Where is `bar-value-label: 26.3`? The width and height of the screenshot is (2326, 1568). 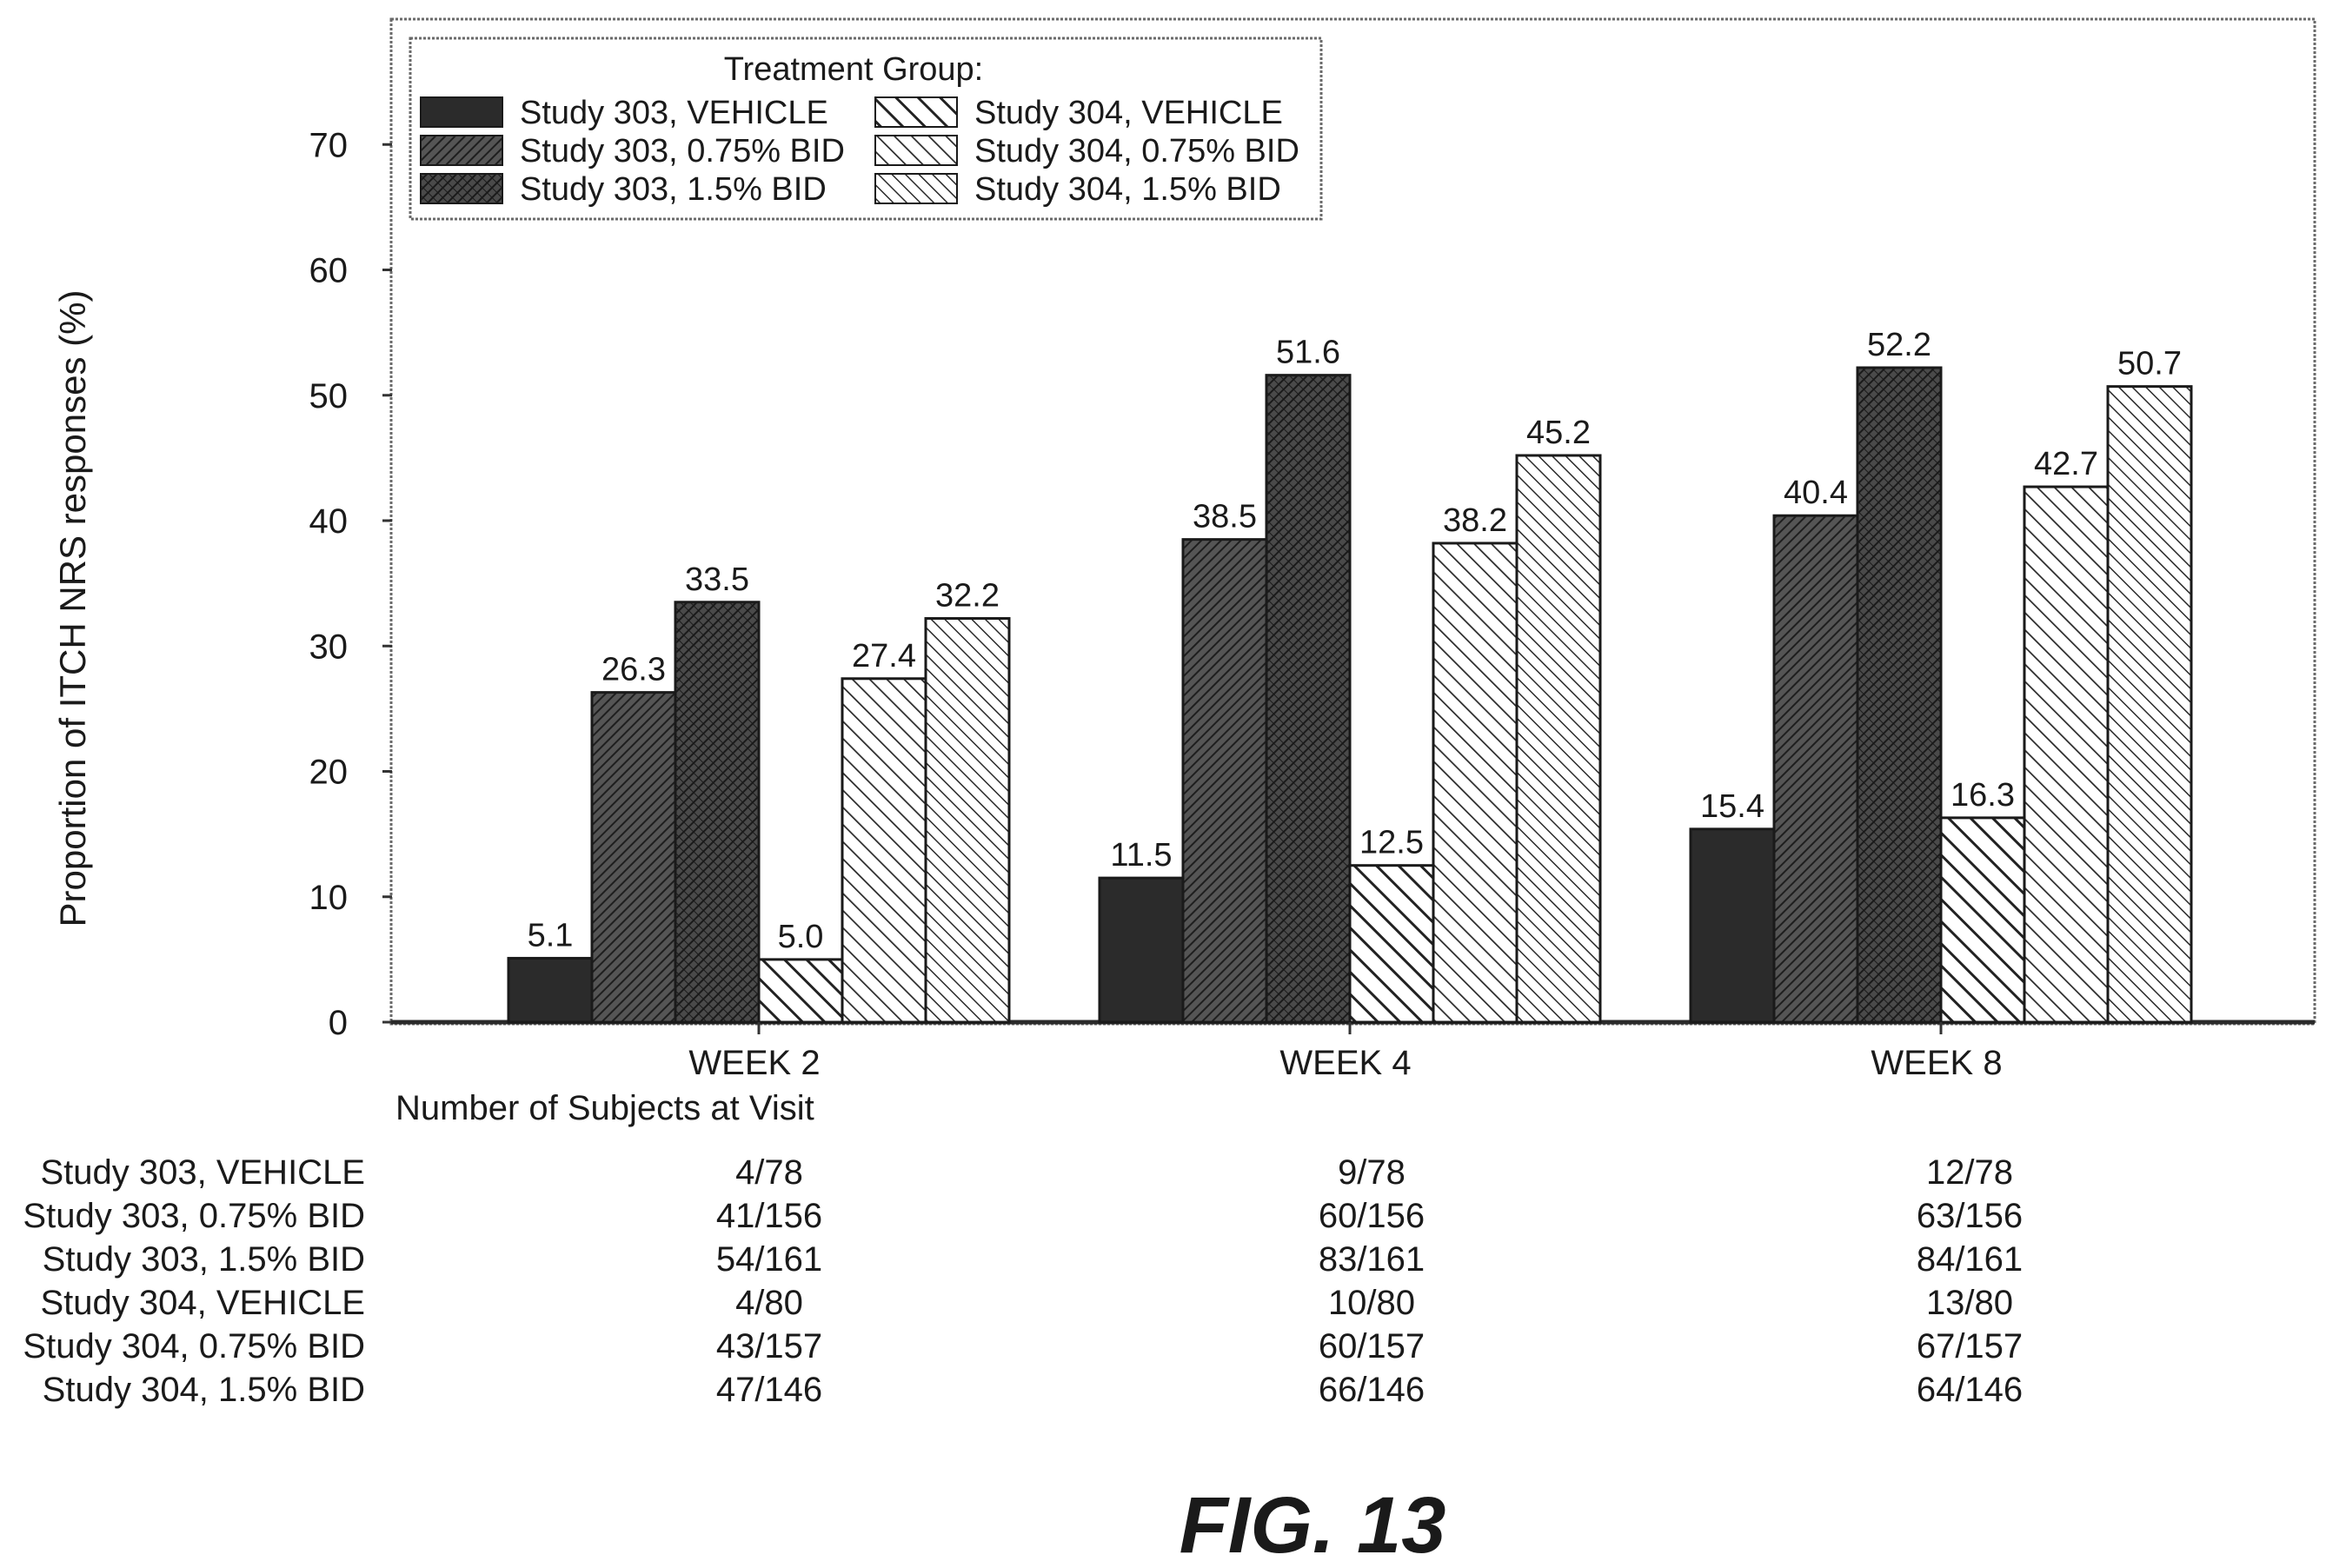
bar-value-label: 26.3 is located at coordinates (634, 670).